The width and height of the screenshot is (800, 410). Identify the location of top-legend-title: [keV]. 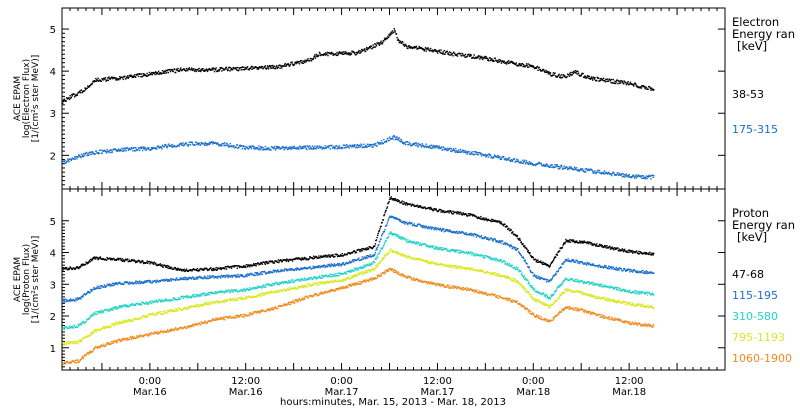
(752, 46).